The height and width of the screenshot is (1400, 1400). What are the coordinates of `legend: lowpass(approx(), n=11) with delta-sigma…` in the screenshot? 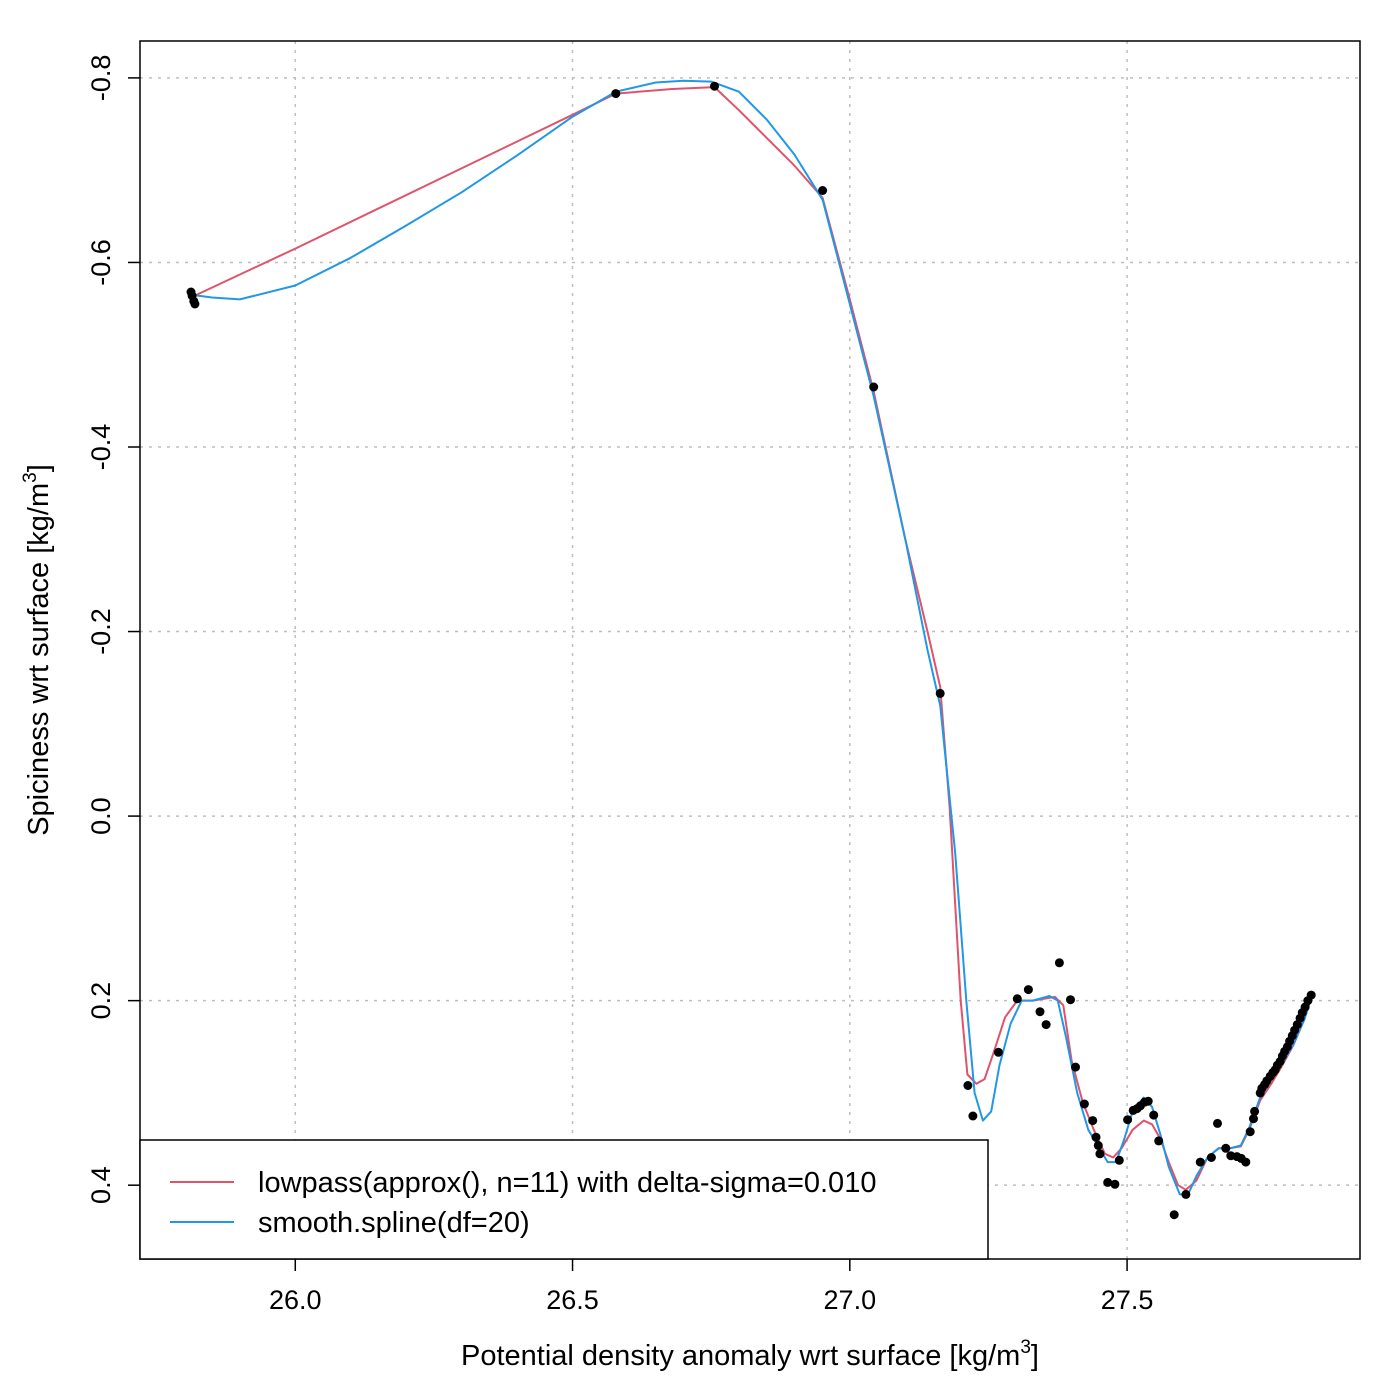 It's located at (564, 1199).